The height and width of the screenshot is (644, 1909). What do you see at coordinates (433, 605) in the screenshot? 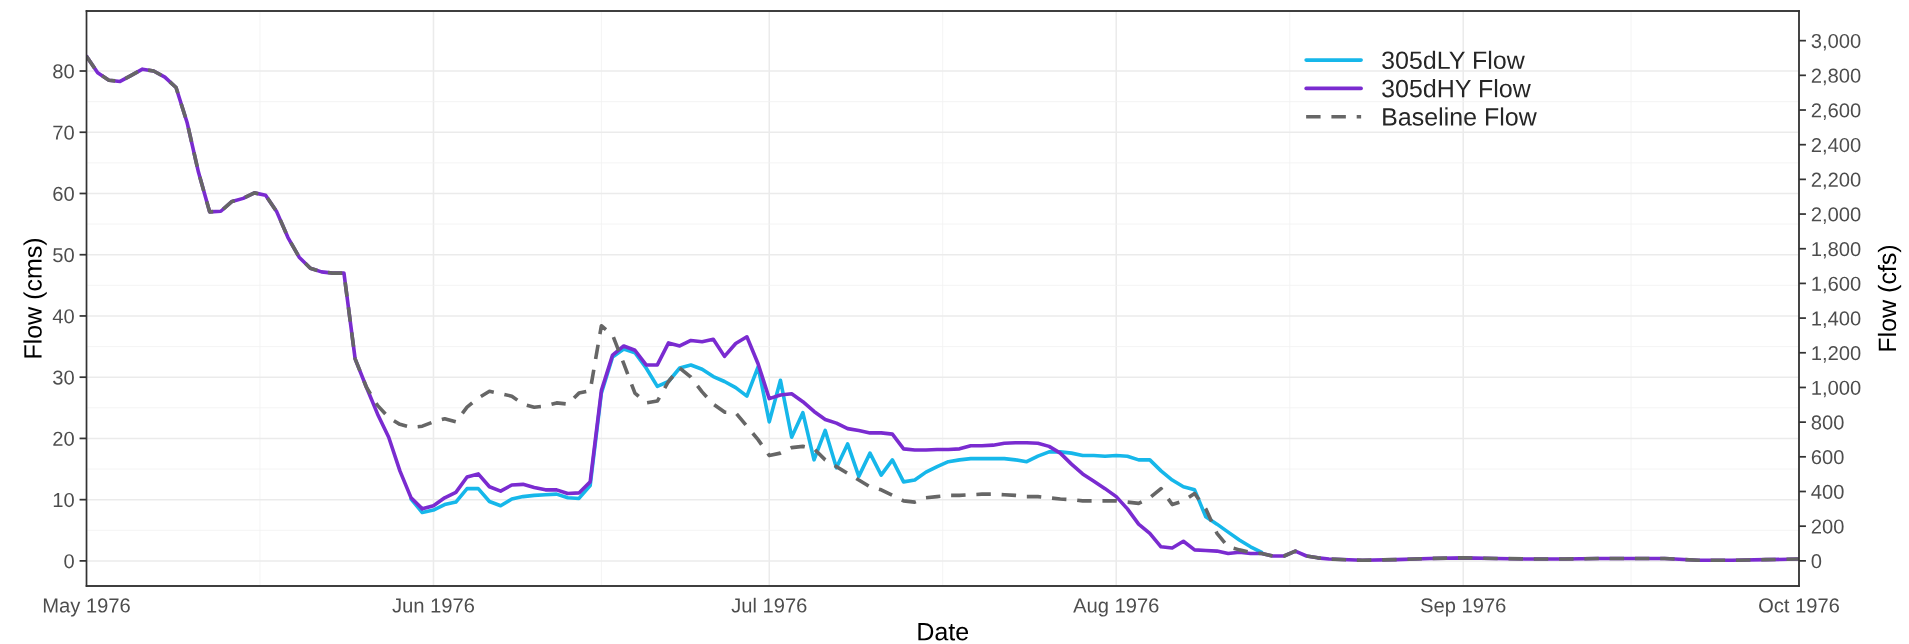
I see `x-tick-label: Jun 1976` at bounding box center [433, 605].